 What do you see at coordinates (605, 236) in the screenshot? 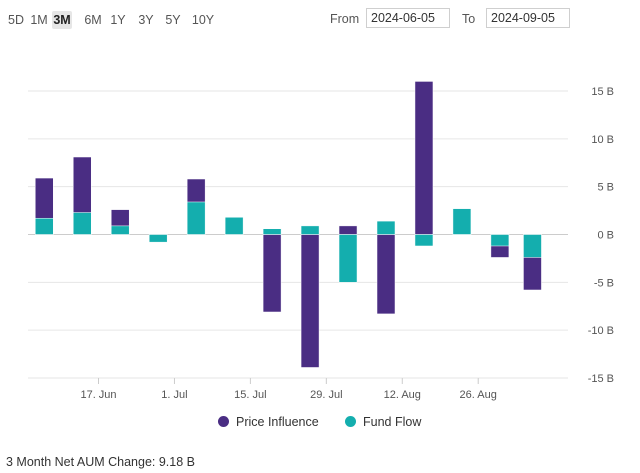
I see `y-tick-label: 0 B` at bounding box center [605, 236].